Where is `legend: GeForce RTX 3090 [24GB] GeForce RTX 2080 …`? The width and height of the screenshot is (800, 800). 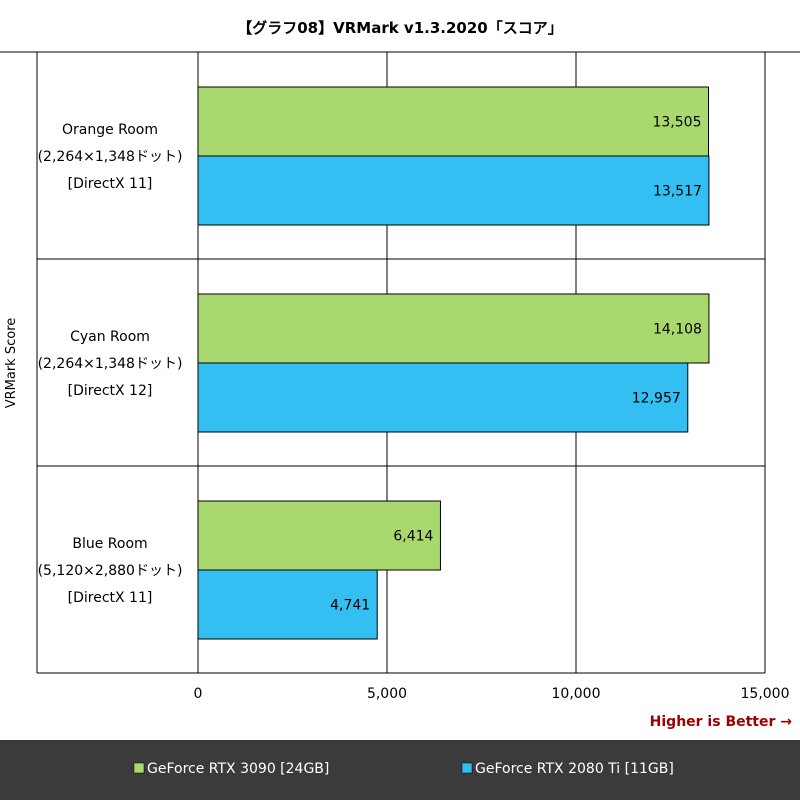
legend: GeForce RTX 3090 [24GB] GeForce RTX 2080 … is located at coordinates (403, 769).